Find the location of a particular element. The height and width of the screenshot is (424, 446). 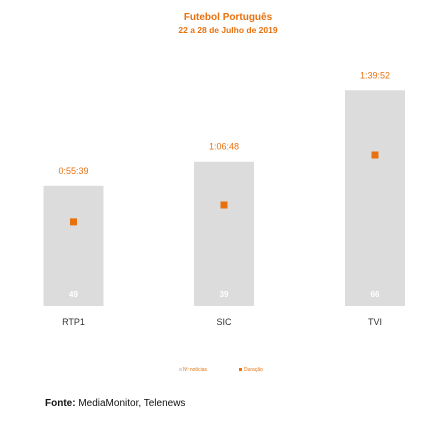

count-label-sic: 39 is located at coordinates (224, 294).